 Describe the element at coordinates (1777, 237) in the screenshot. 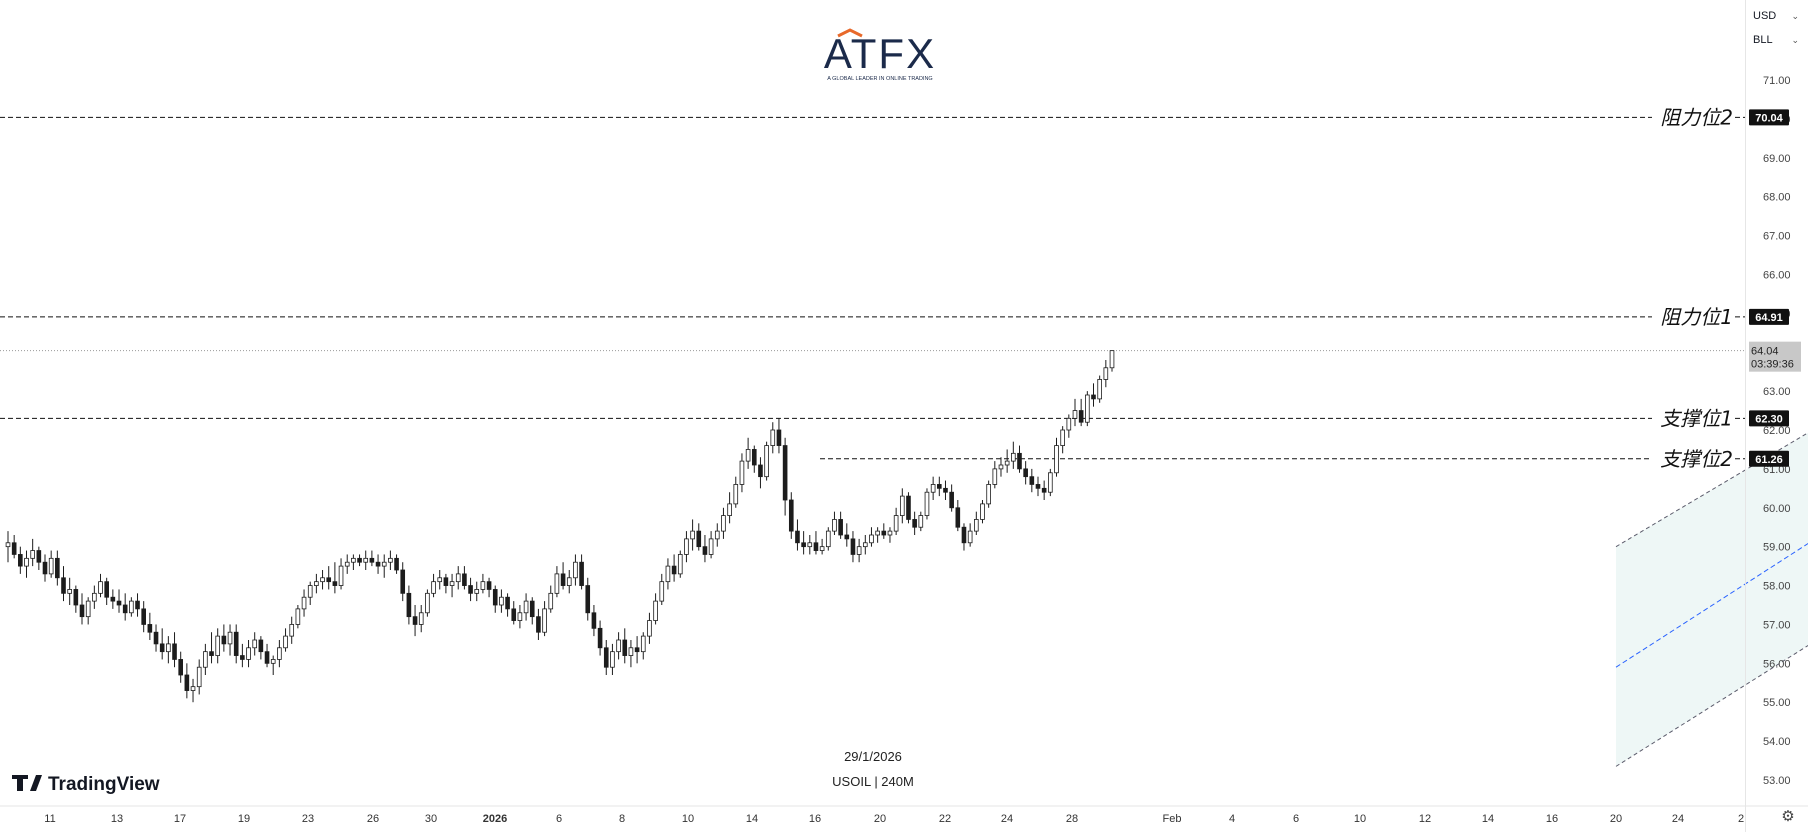

I see `y-tick-label: 67.00` at that location.